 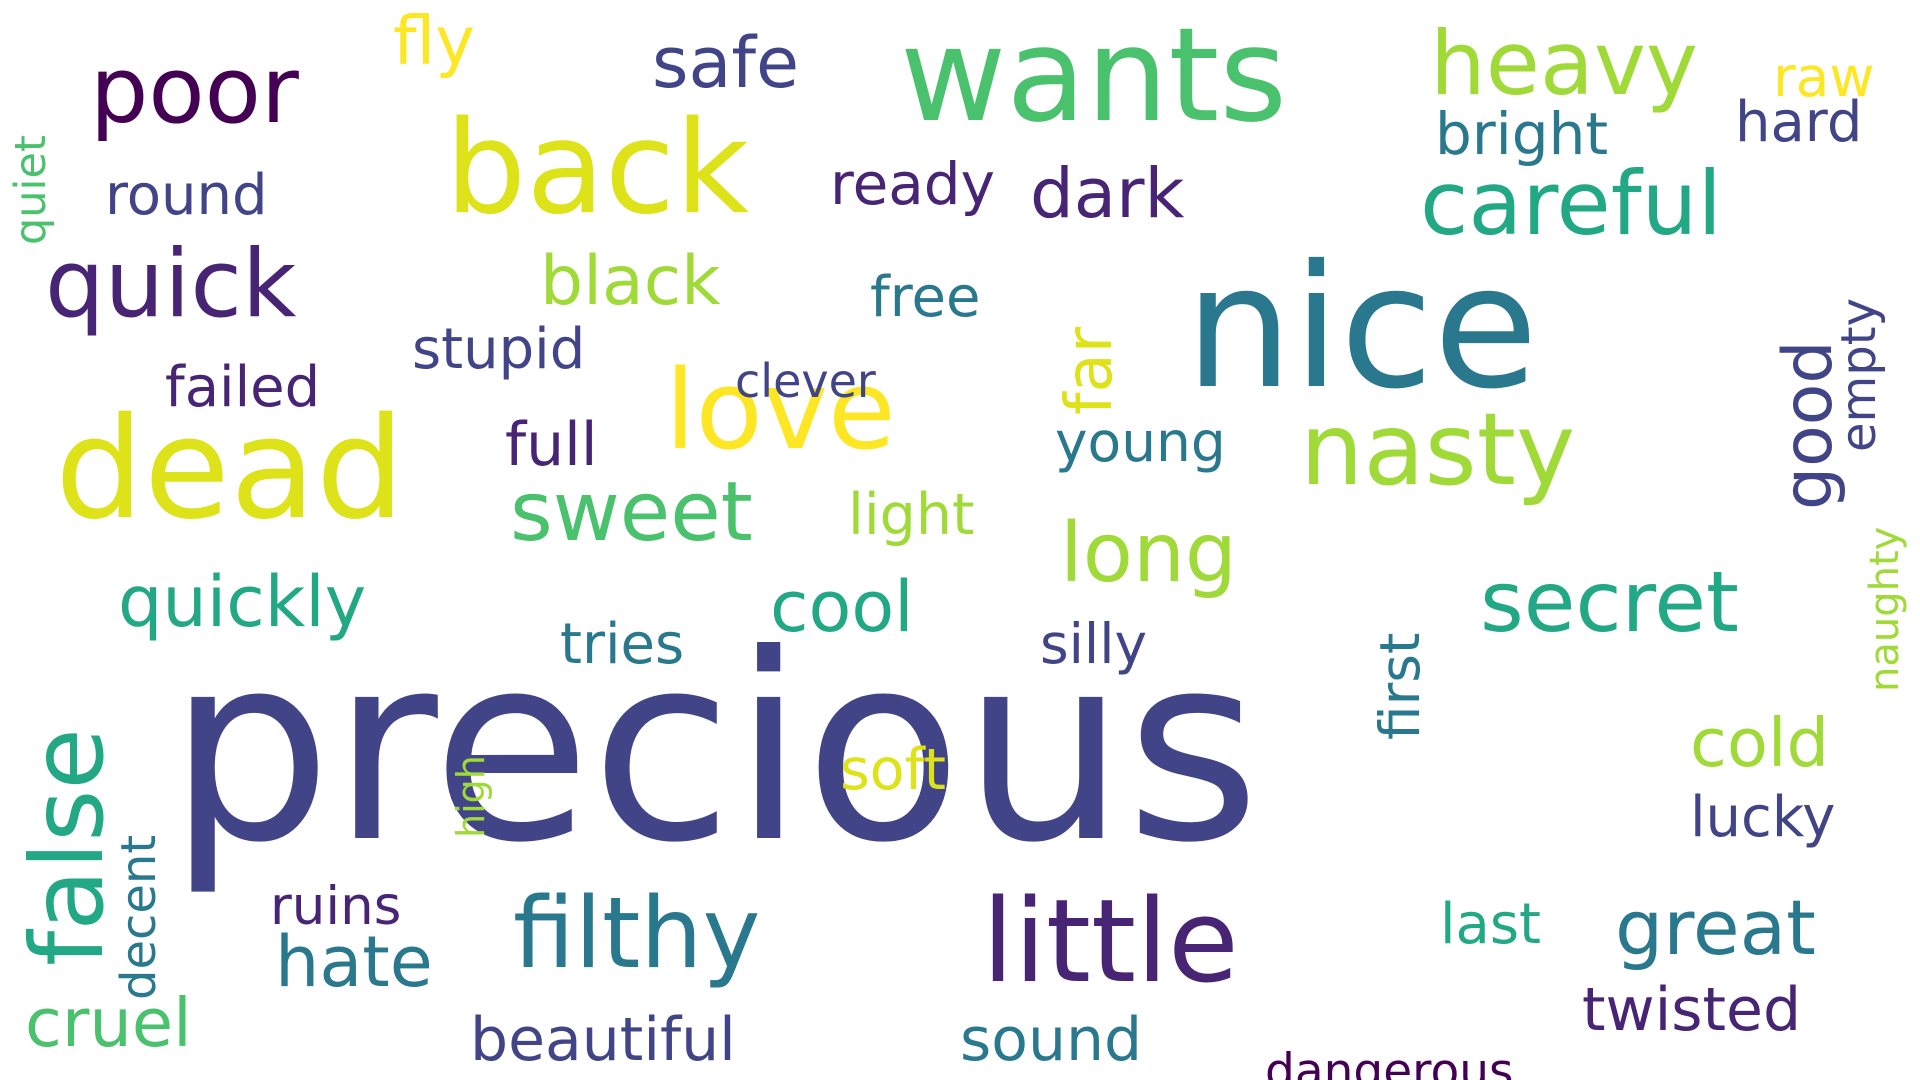 I want to click on cloud-word-quiet: quiet, so click(x=31, y=190).